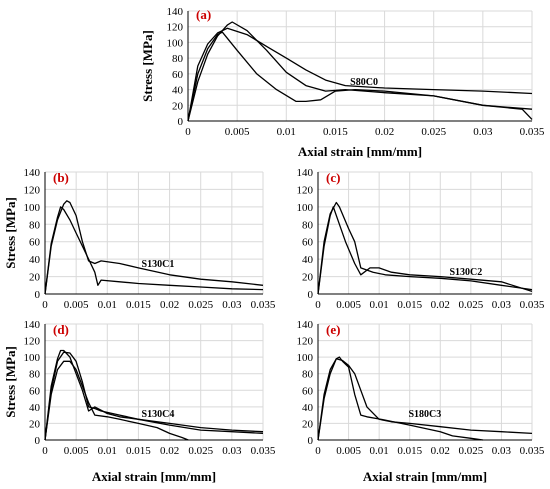  I want to click on panel-label: (a), so click(203, 14).